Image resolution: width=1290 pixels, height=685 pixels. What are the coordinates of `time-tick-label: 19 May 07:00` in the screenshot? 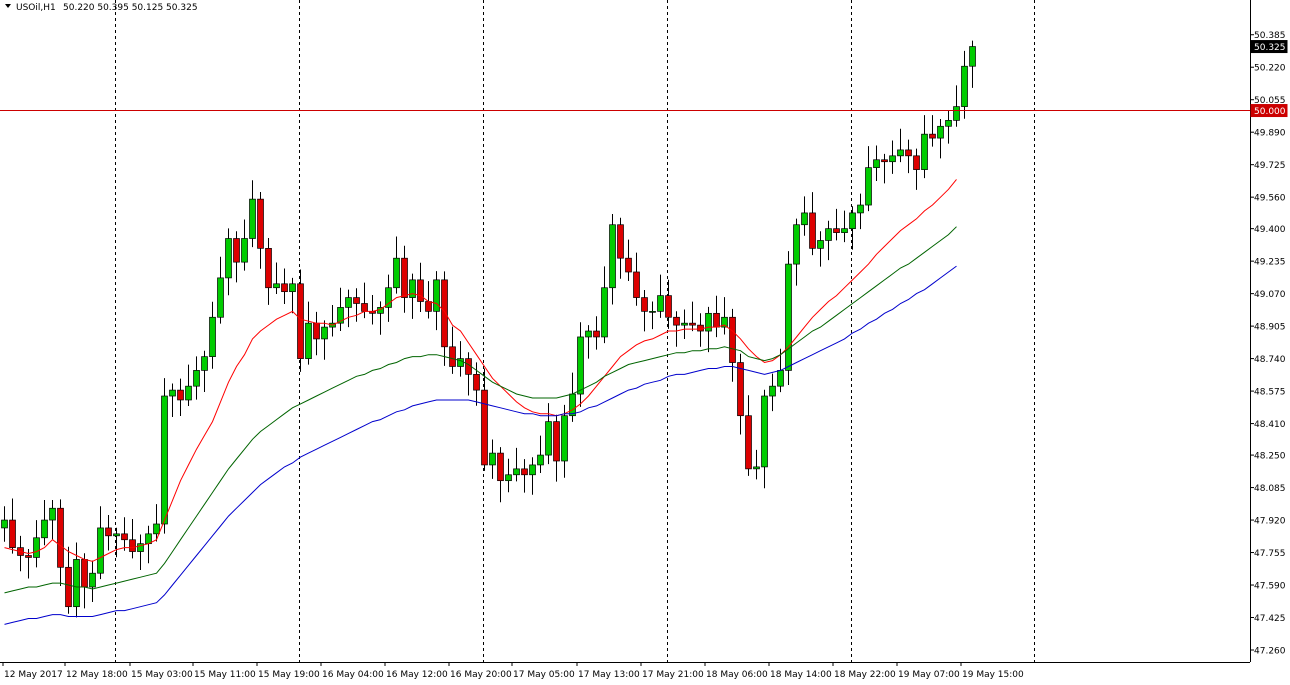 It's located at (929, 675).